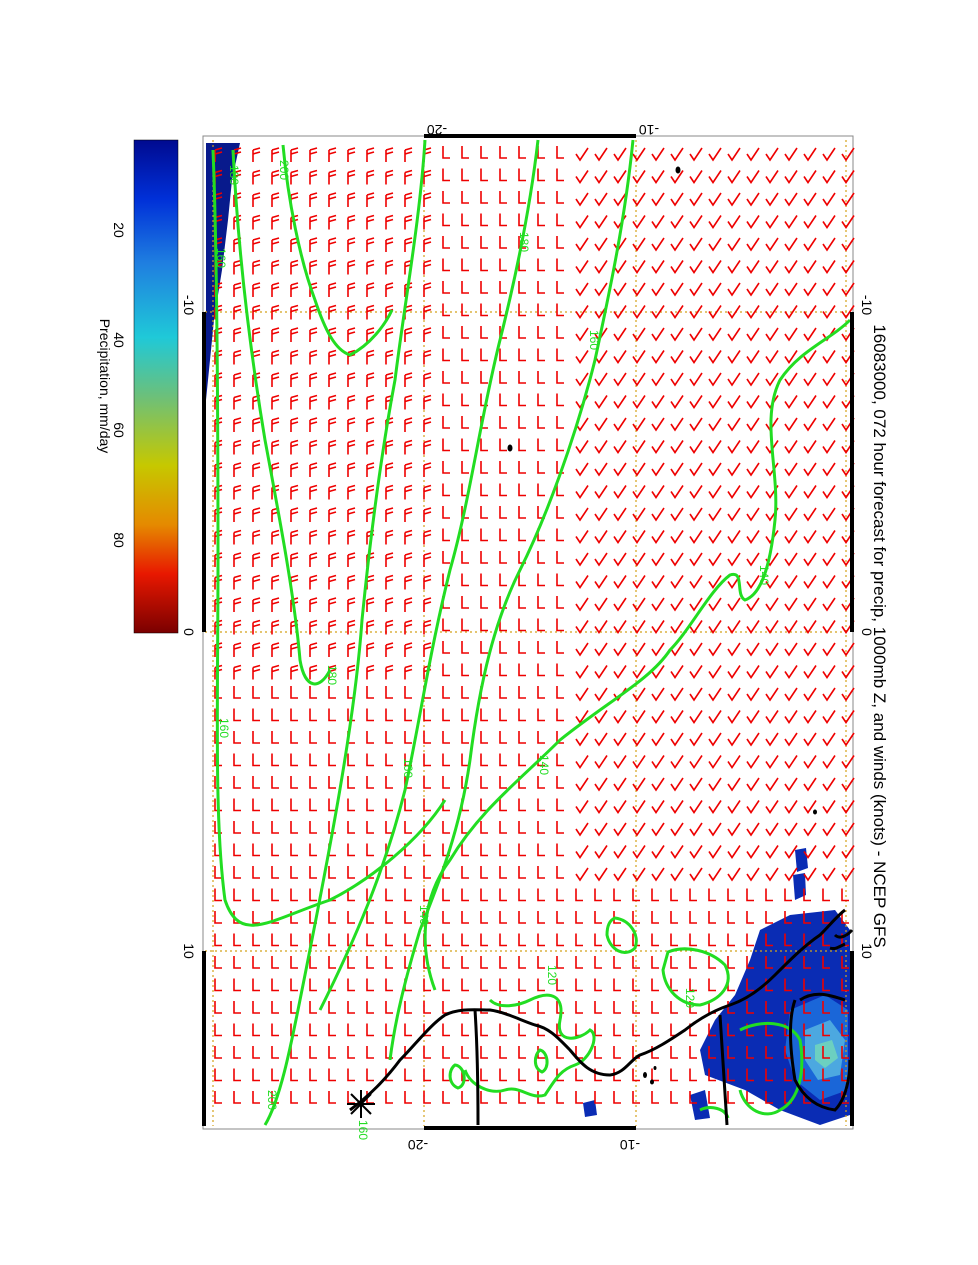 Image resolution: width=978 pixels, height=1265 pixels. What do you see at coordinates (221, 258) in the screenshot?
I see `contour-label: 160` at bounding box center [221, 258].